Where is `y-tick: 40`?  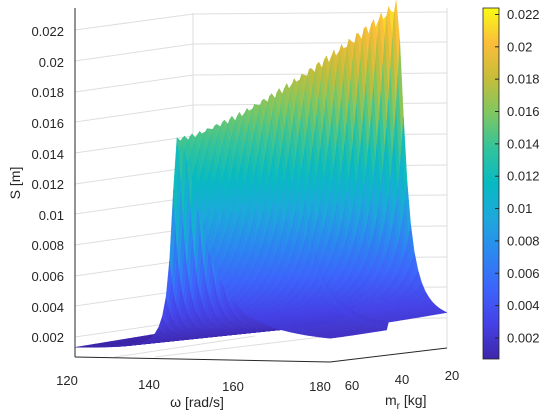
y-tick: 40 is located at coordinates (402, 379).